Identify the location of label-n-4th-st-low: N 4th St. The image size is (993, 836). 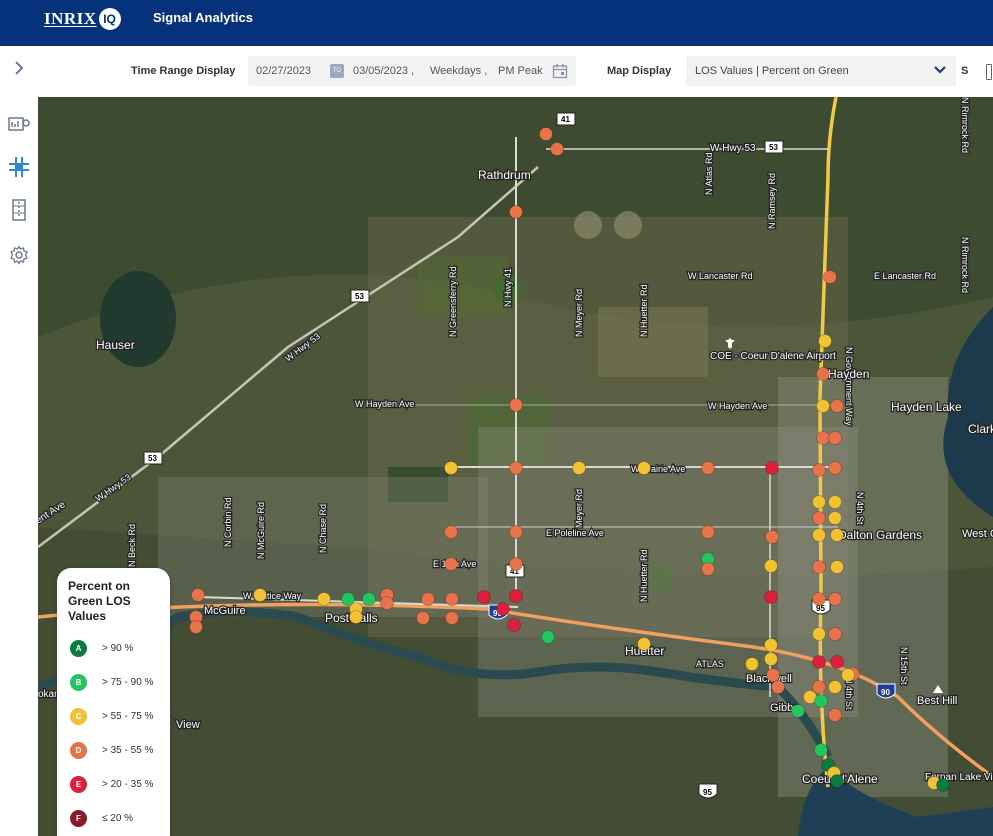
(849, 693).